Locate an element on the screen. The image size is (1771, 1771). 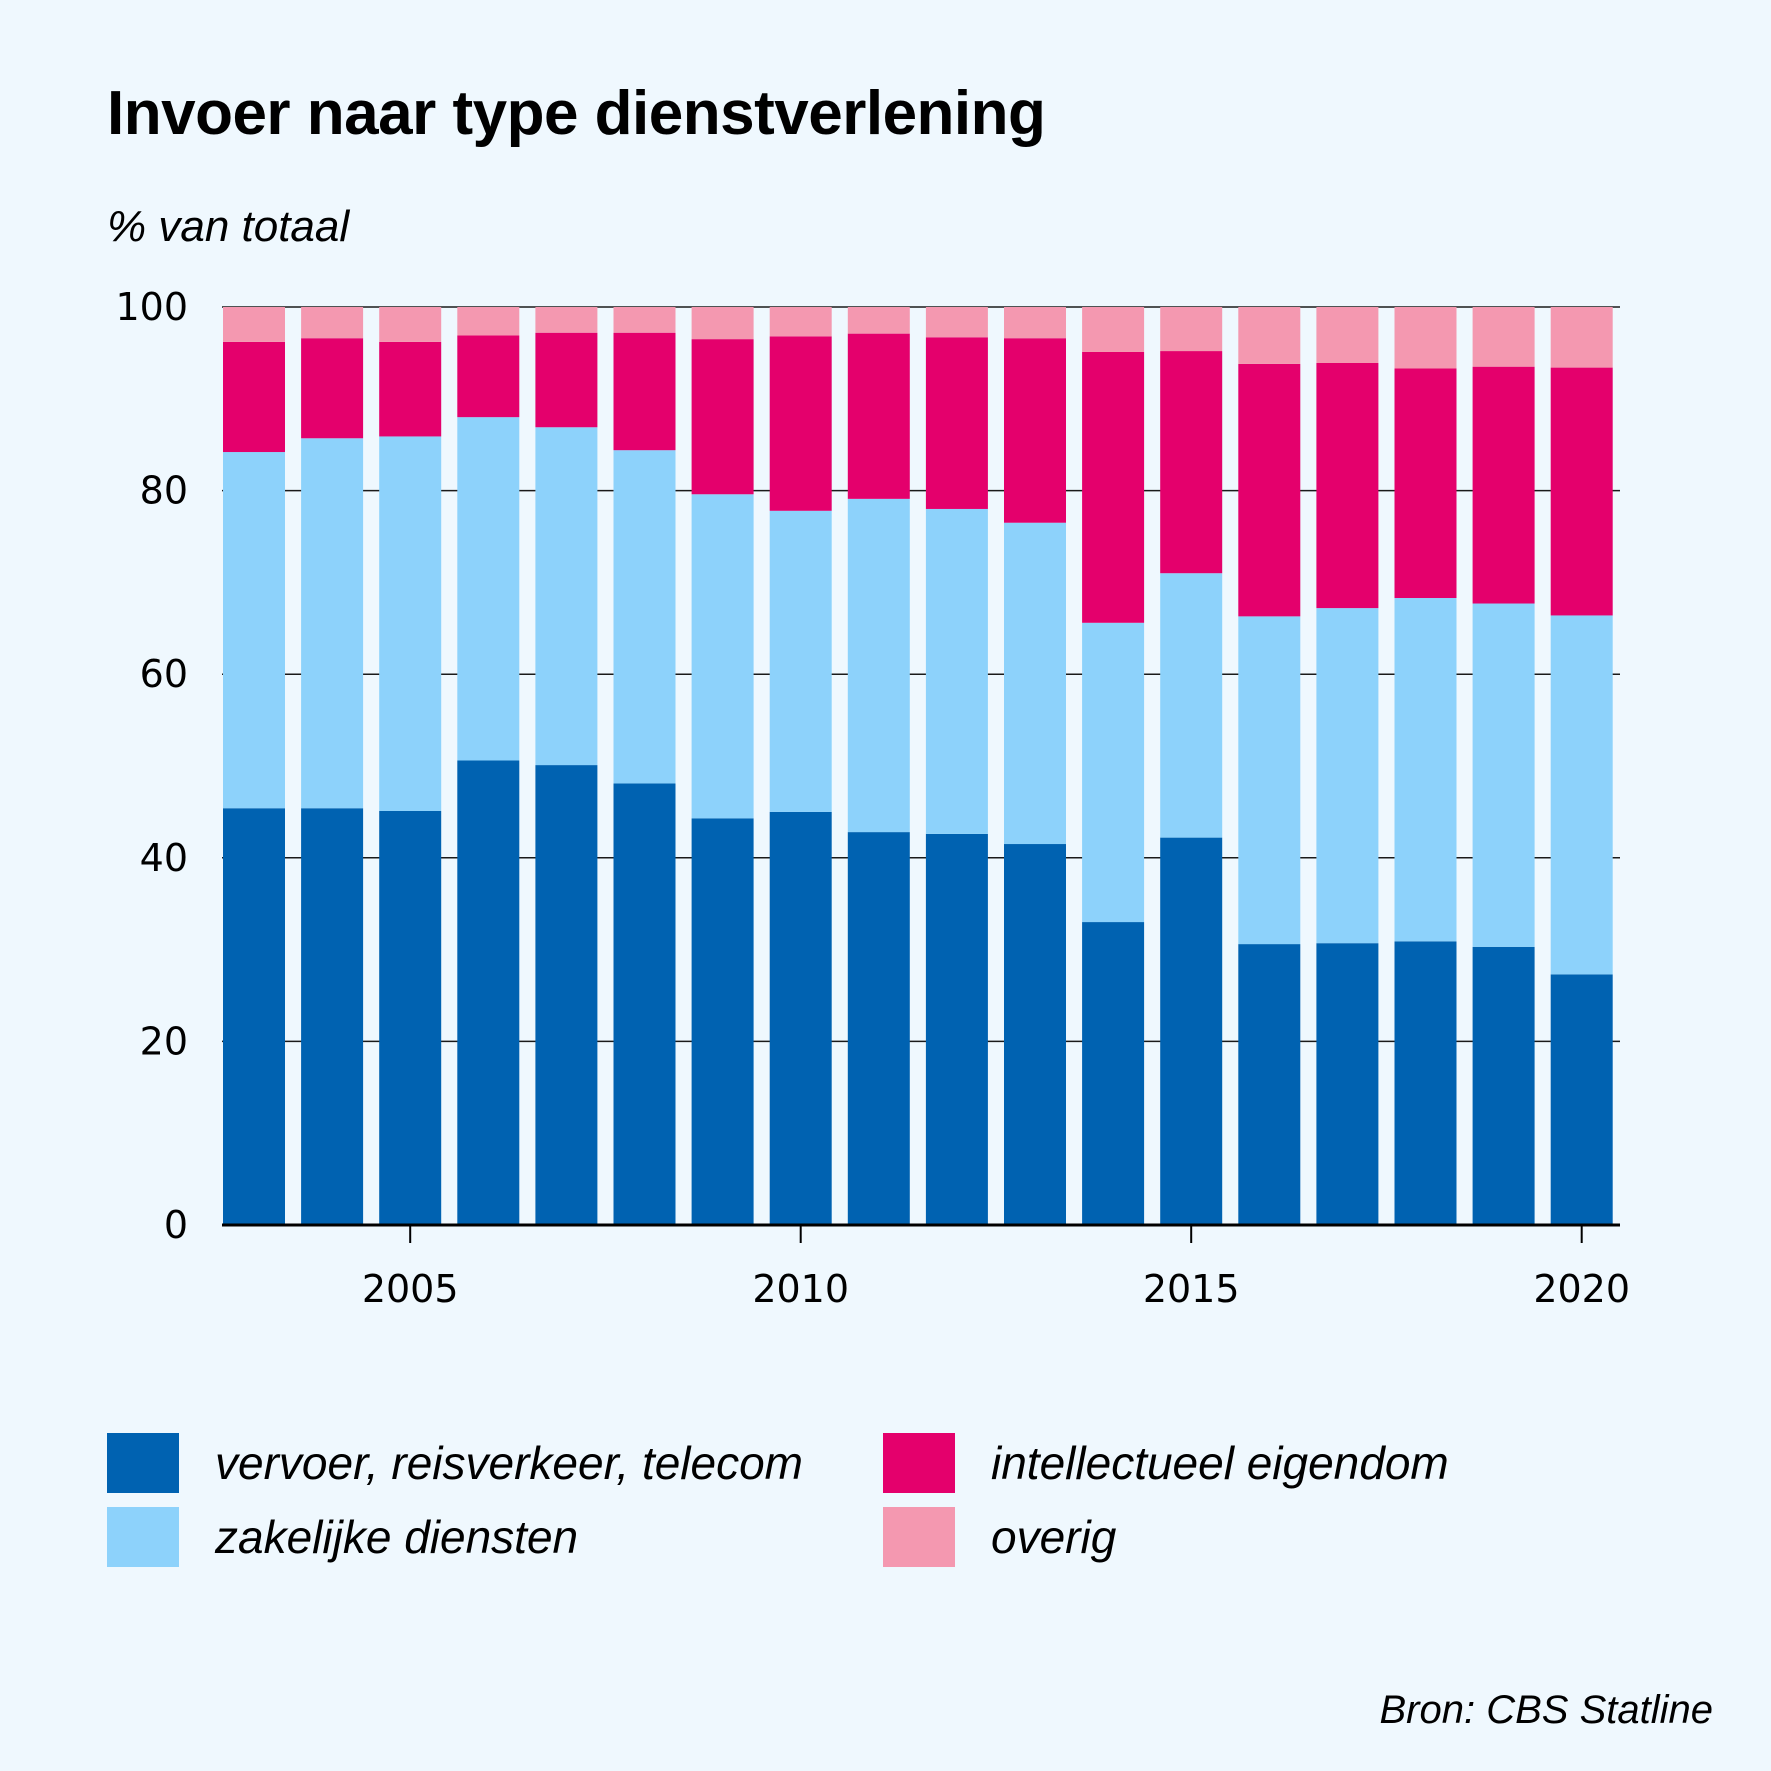
x-tick-label-2020: 2020 is located at coordinates (1581, 1289).